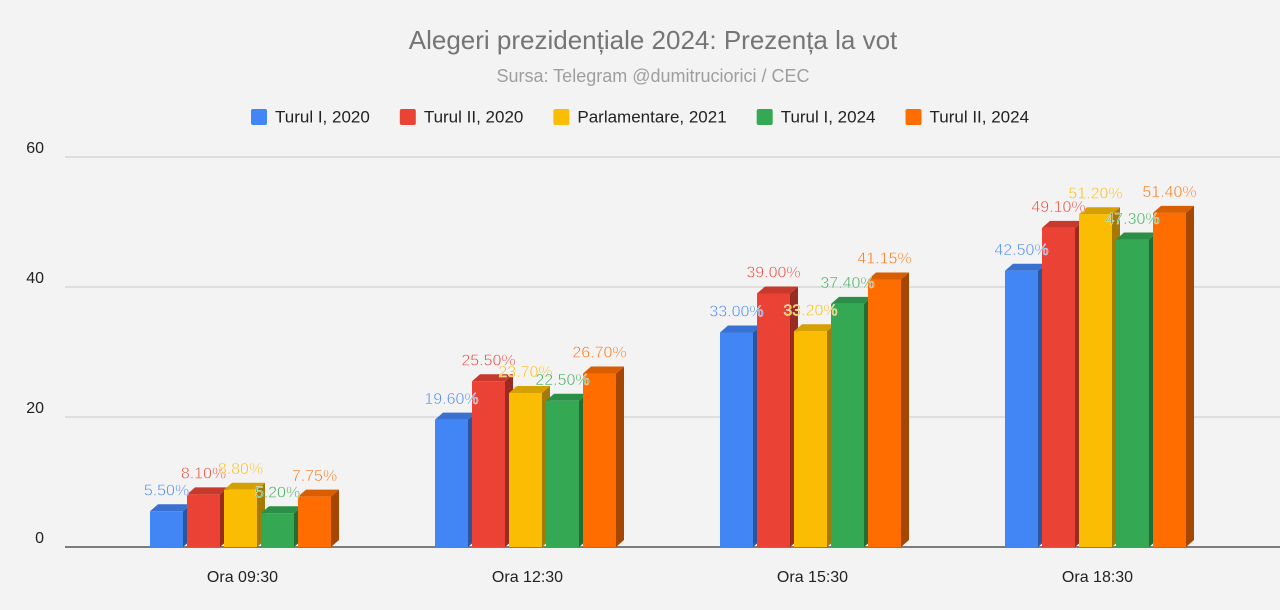 The width and height of the screenshot is (1280, 610). What do you see at coordinates (562, 380) in the screenshot?
I see `data-label: 22.50%` at bounding box center [562, 380].